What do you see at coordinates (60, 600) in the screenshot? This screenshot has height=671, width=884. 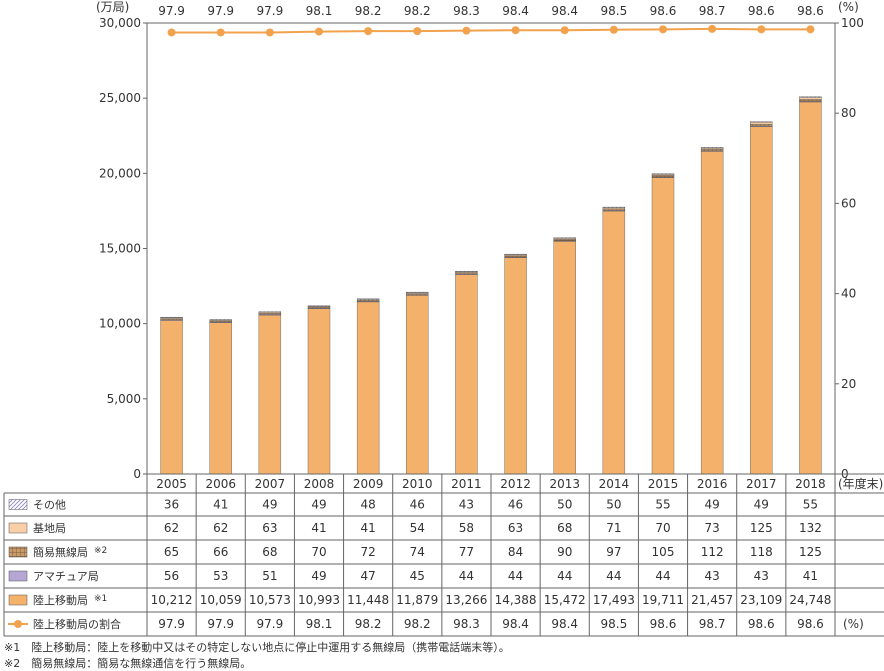 I see `row-label: 陸上移動局` at bounding box center [60, 600].